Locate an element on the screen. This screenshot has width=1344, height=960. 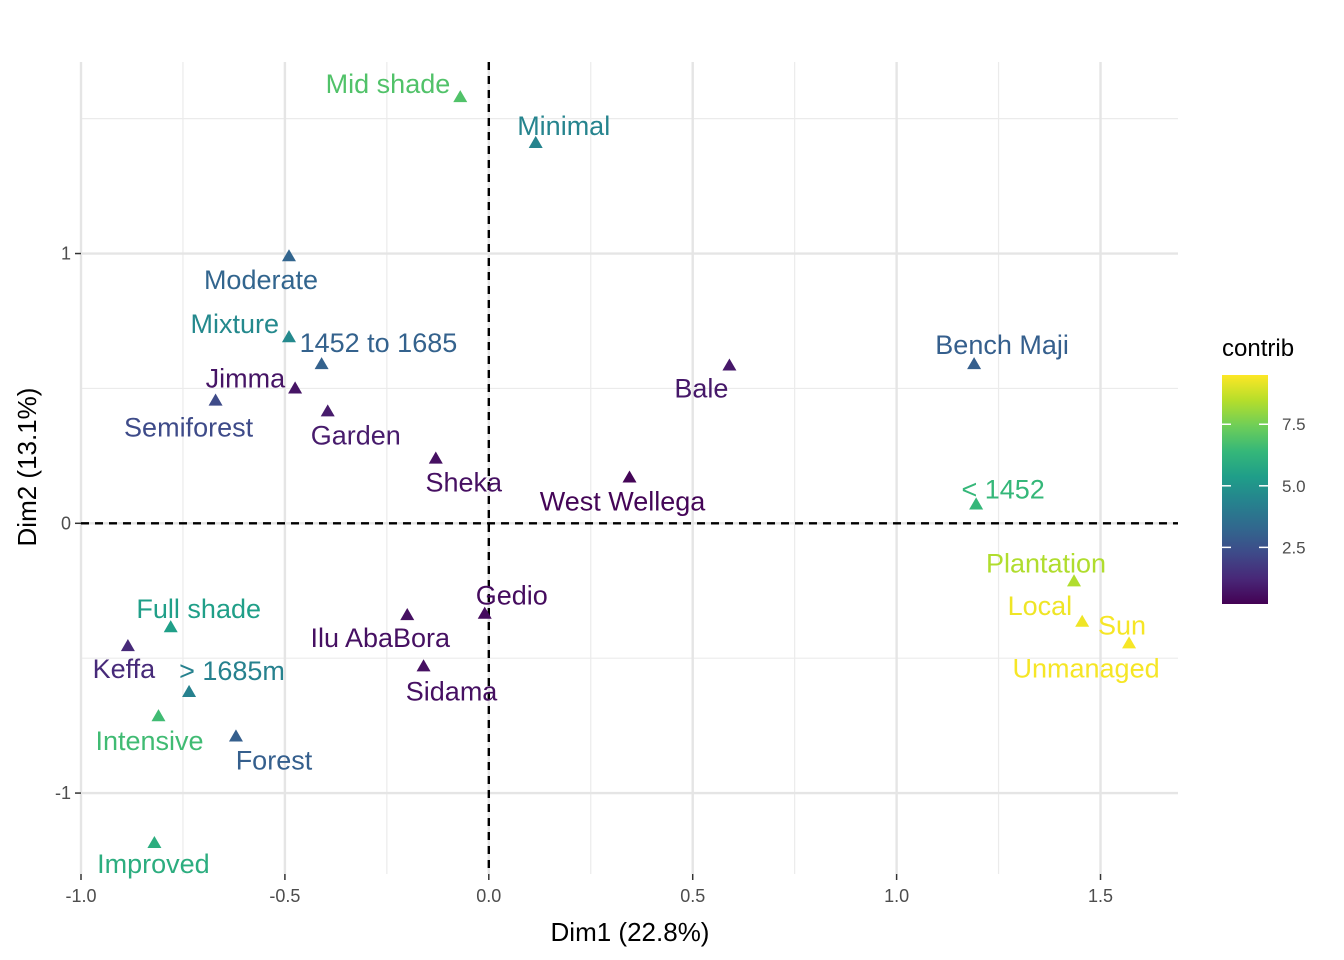
data-point-label: Garden is located at coordinates (356, 435).